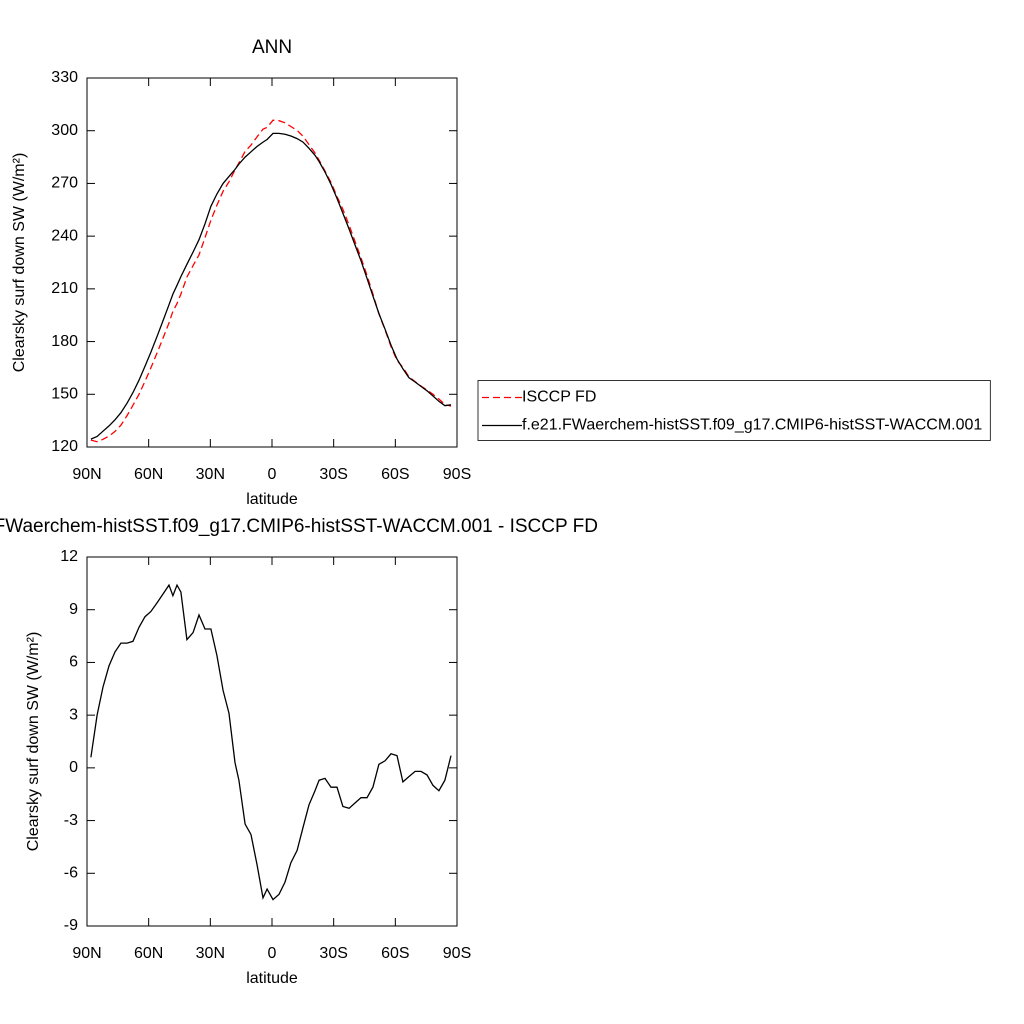 This screenshot has height=1024, width=1024. I want to click on y-tick-label: 210, so click(64, 288).